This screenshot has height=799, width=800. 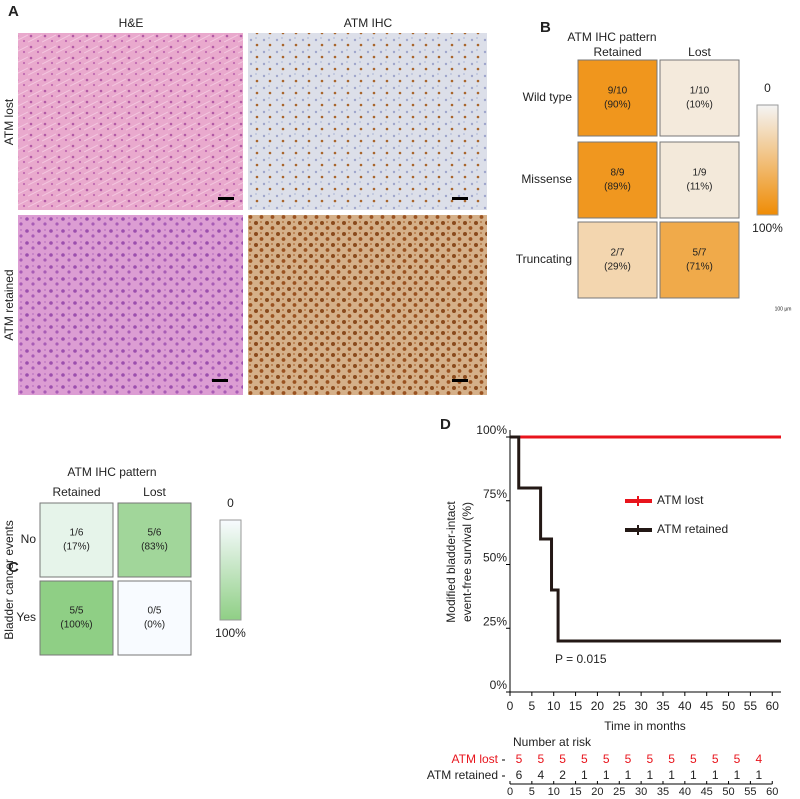 I want to click on cell-count: 1/10, so click(x=700, y=91).